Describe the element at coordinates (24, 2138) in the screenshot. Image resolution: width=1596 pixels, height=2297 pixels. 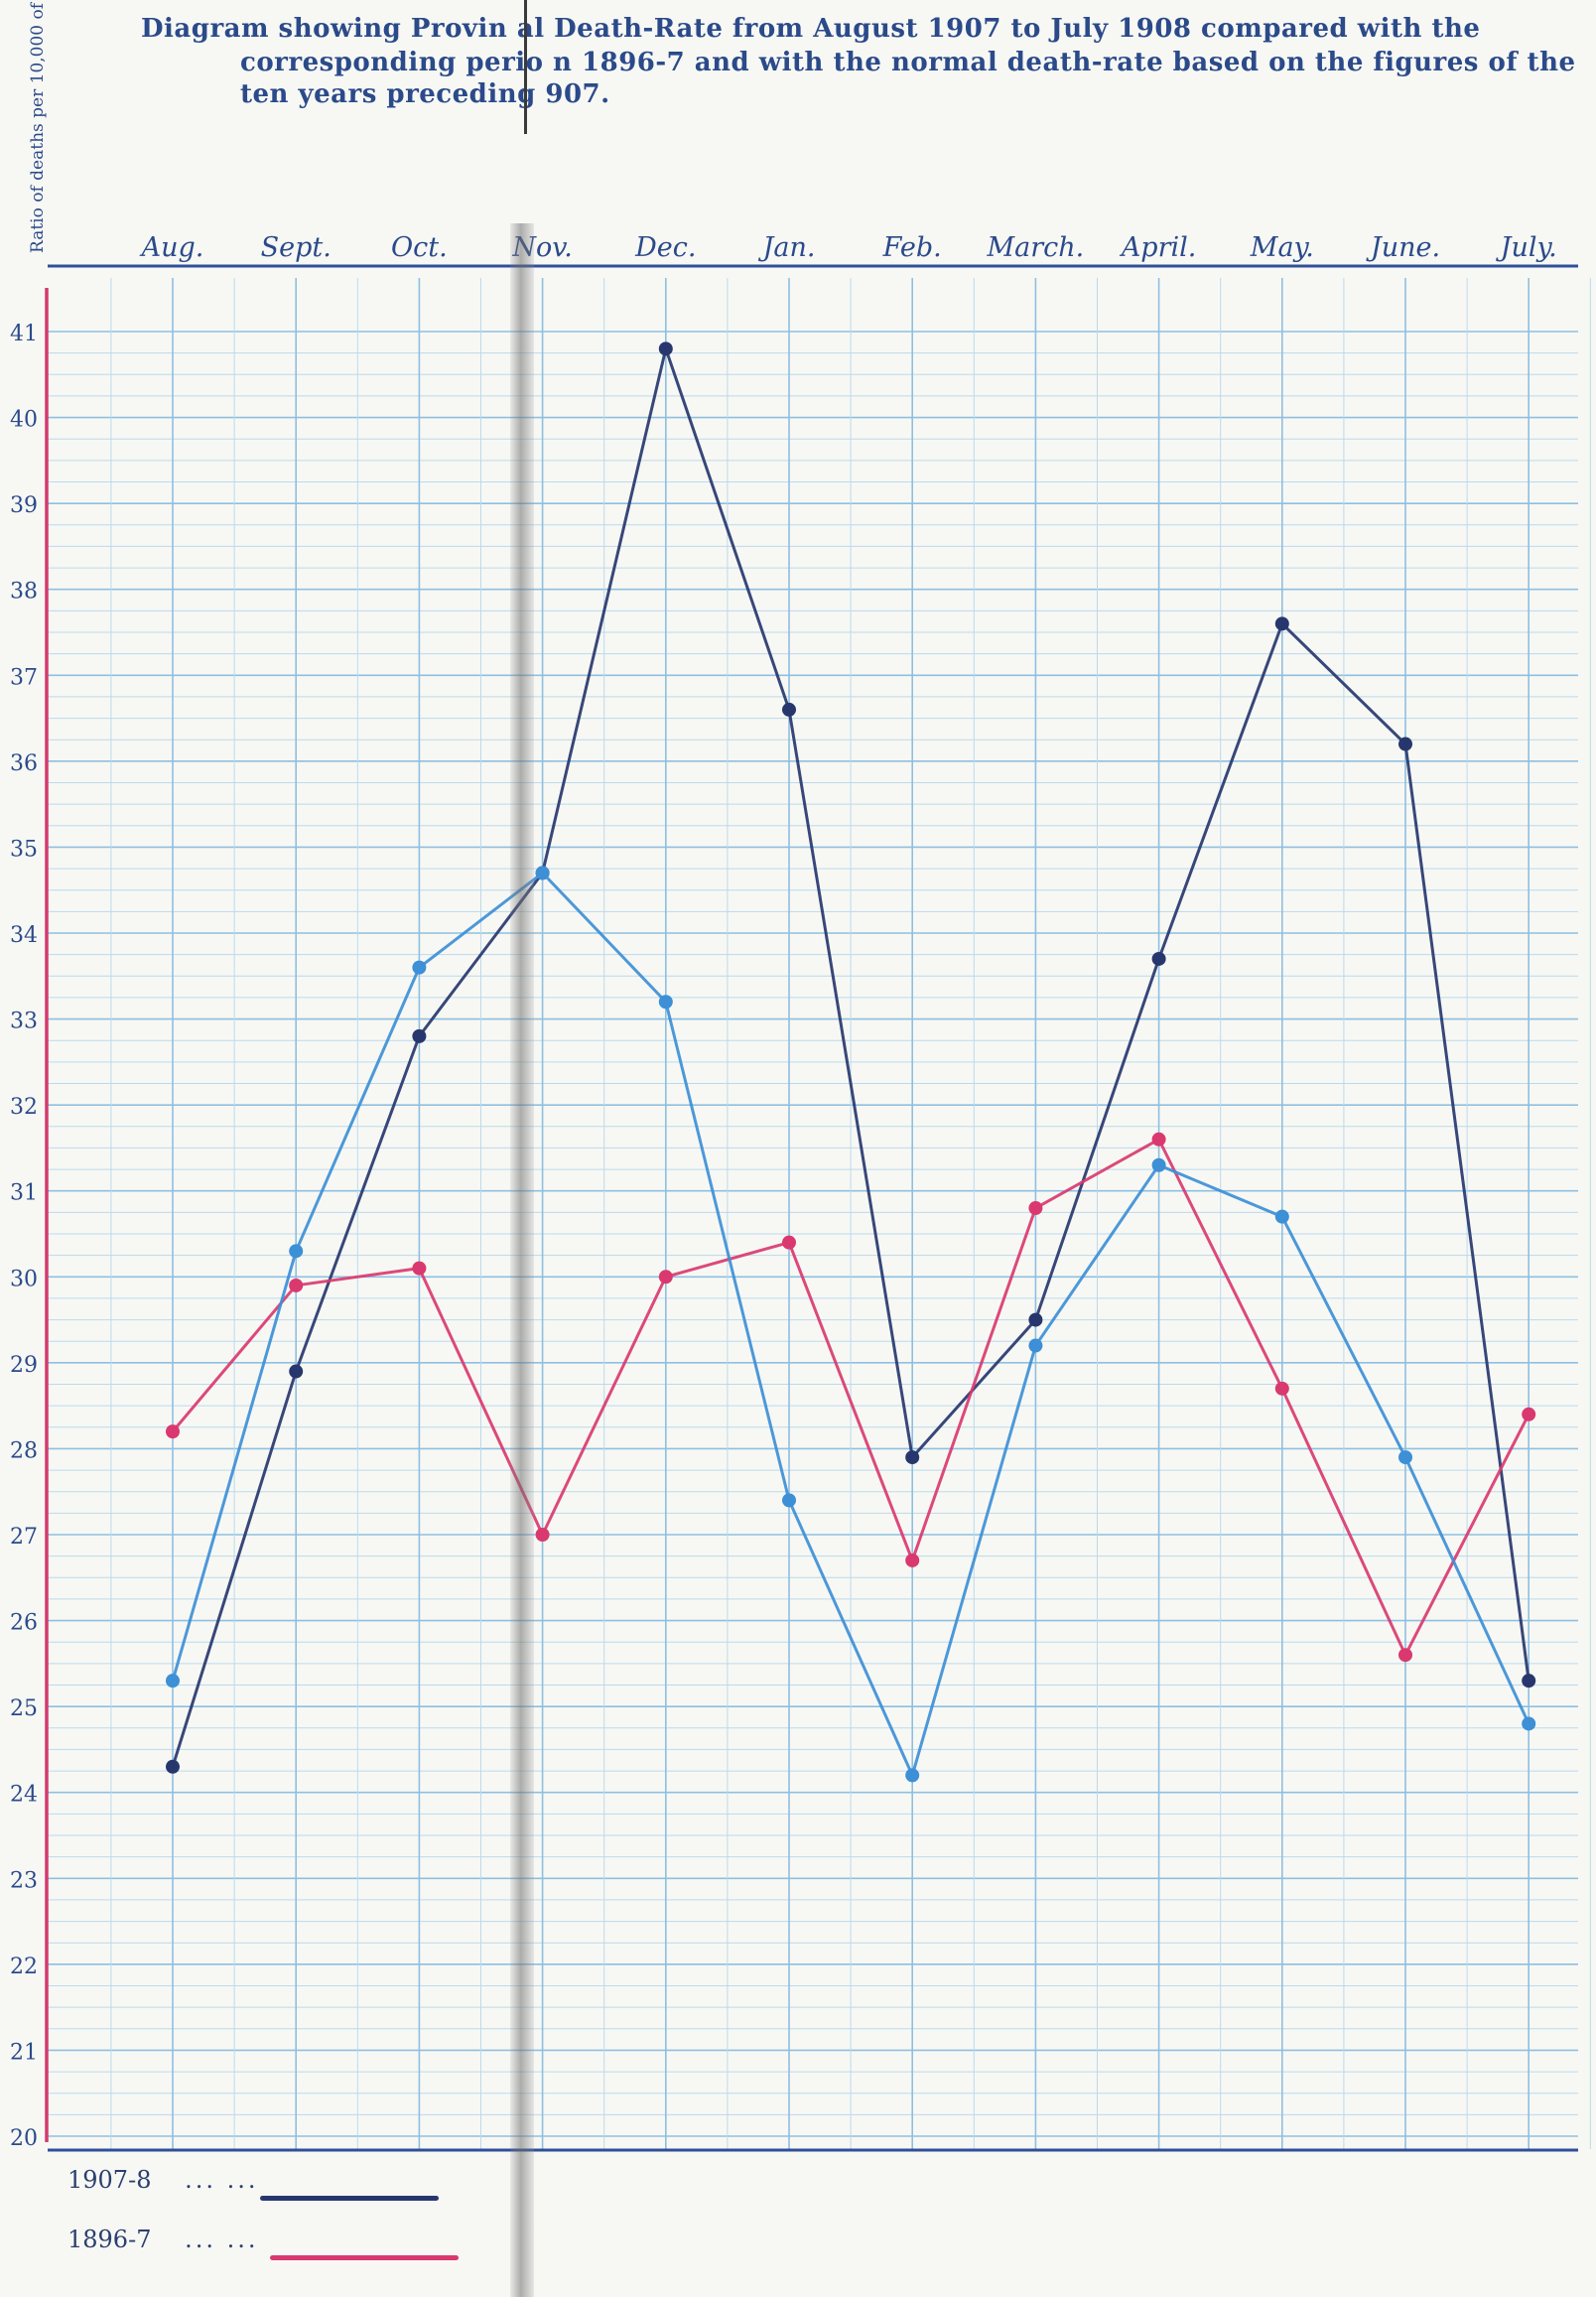
I see `y-tick-label: 20` at that location.